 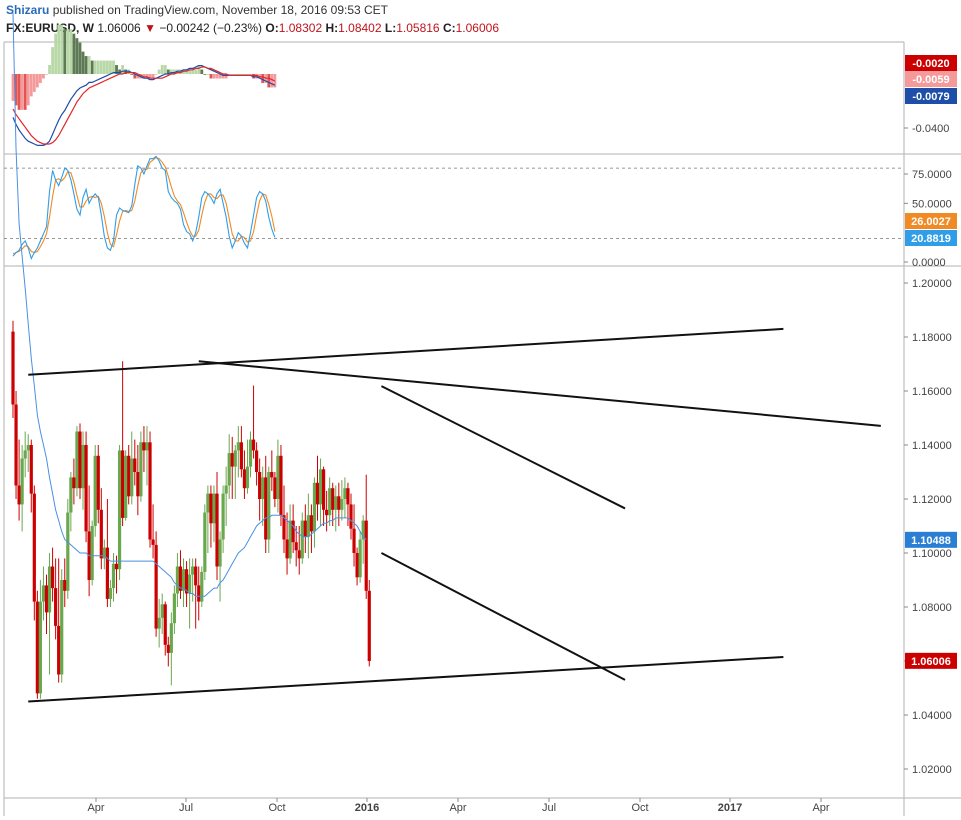 What do you see at coordinates (931, 238) in the screenshot?
I see `stoch-tag-k: 20.8819` at bounding box center [931, 238].